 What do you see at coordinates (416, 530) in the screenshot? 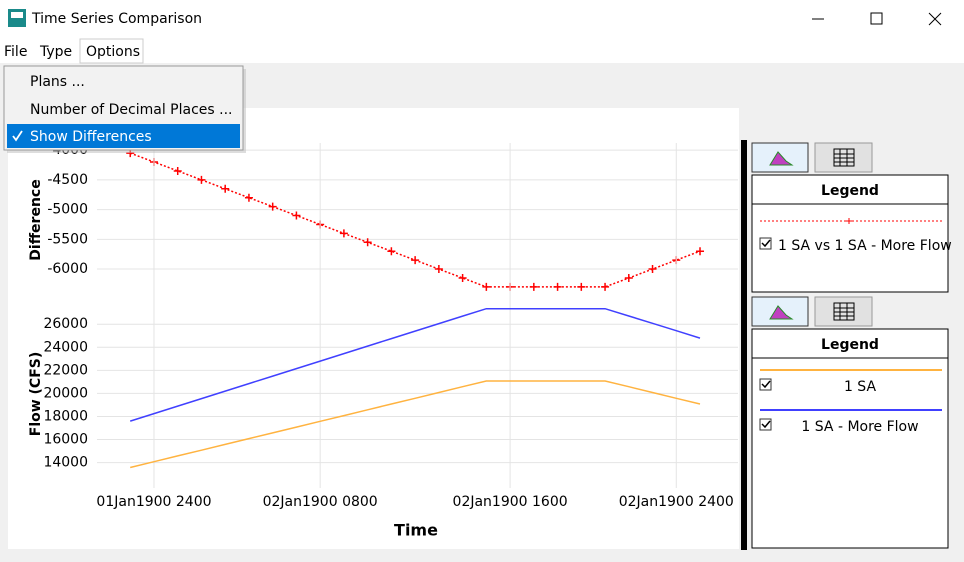
I see `x-axis-title: Time` at bounding box center [416, 530].